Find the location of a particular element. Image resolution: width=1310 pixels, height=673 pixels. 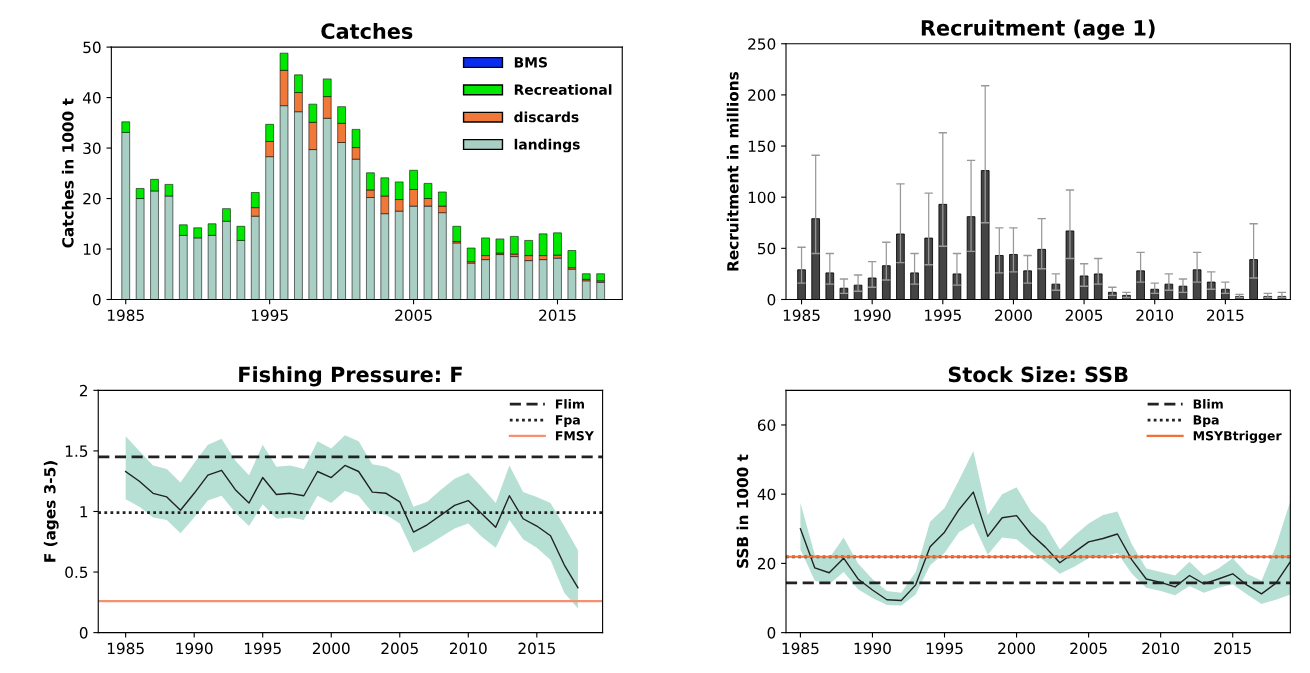

chart-title: Catches is located at coordinates (367, 31).